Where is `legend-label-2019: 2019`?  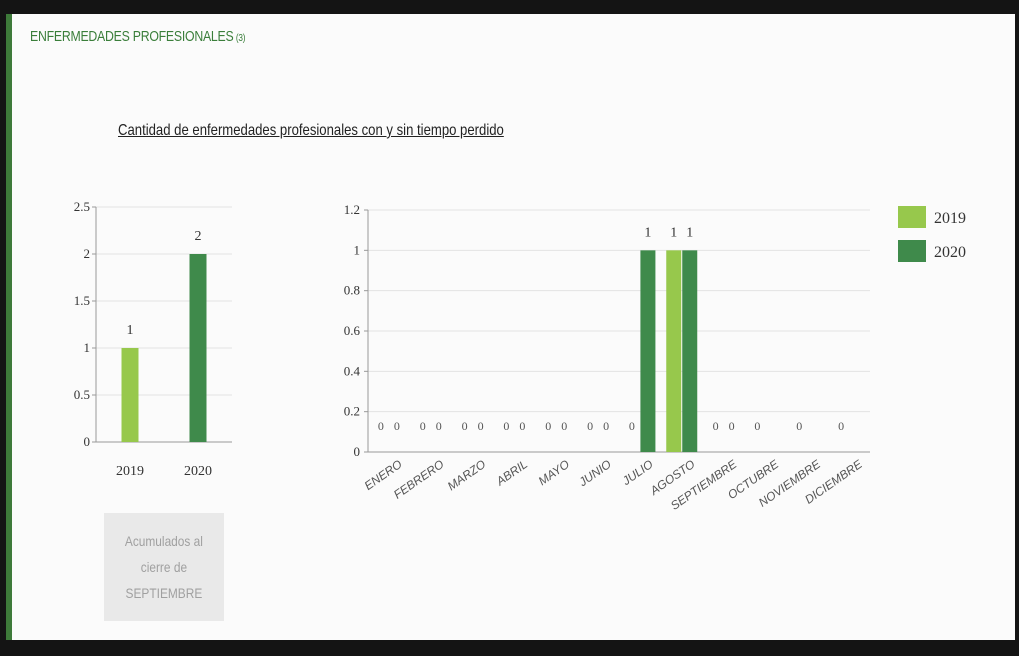
legend-label-2019: 2019 is located at coordinates (950, 218).